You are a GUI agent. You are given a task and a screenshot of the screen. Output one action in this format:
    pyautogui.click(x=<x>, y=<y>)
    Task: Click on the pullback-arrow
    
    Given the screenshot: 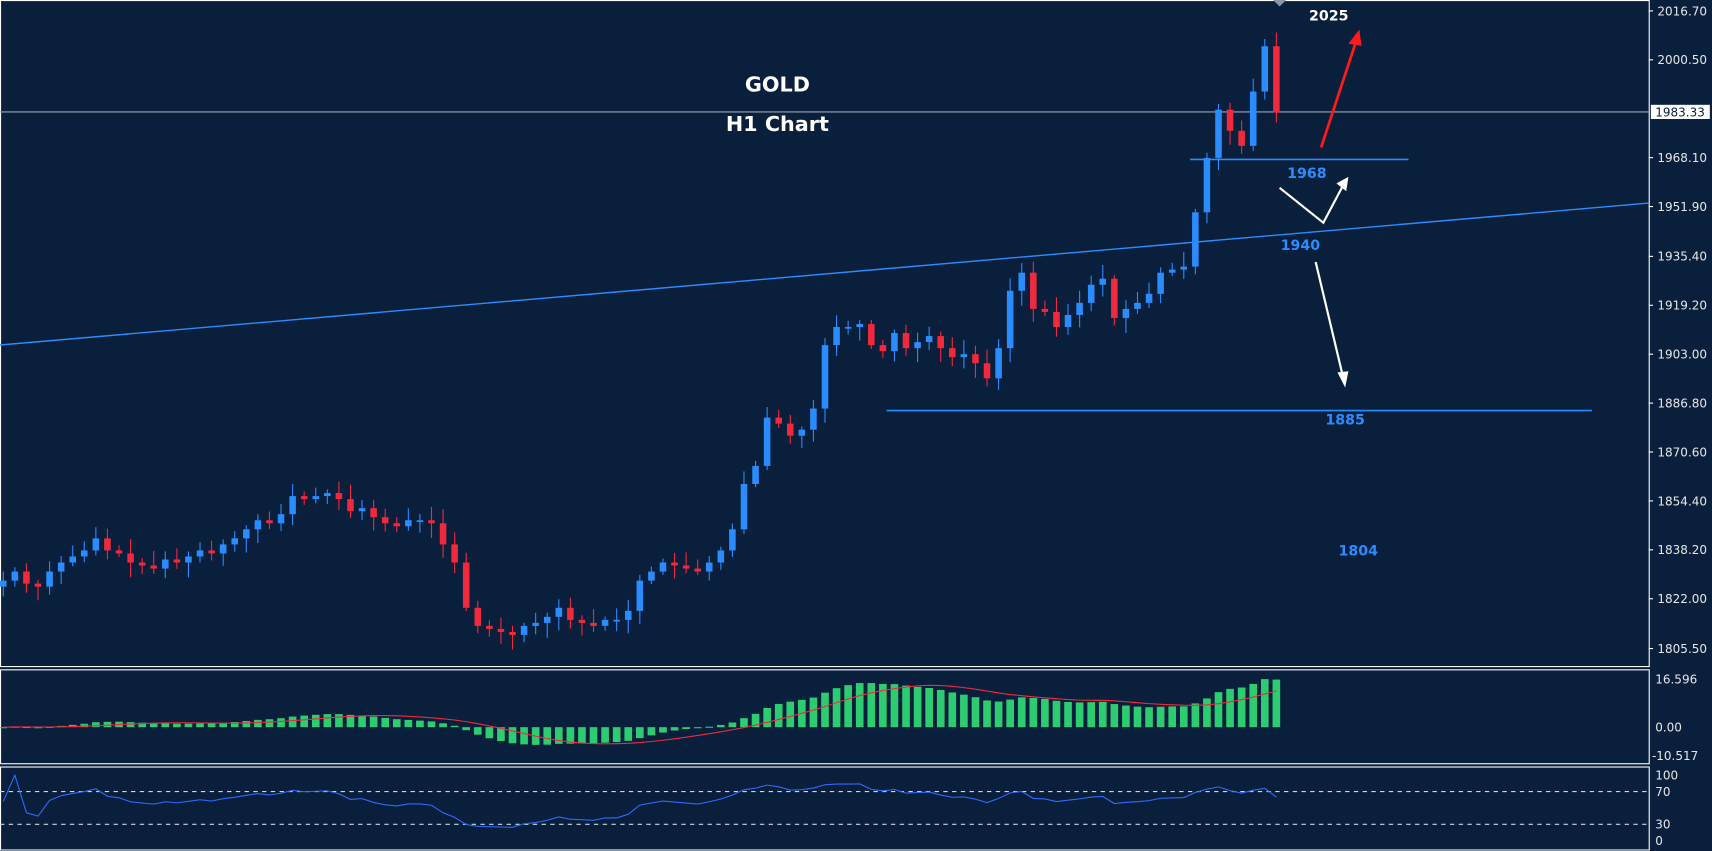 What is the action you would take?
    pyautogui.click(x=1311, y=205)
    